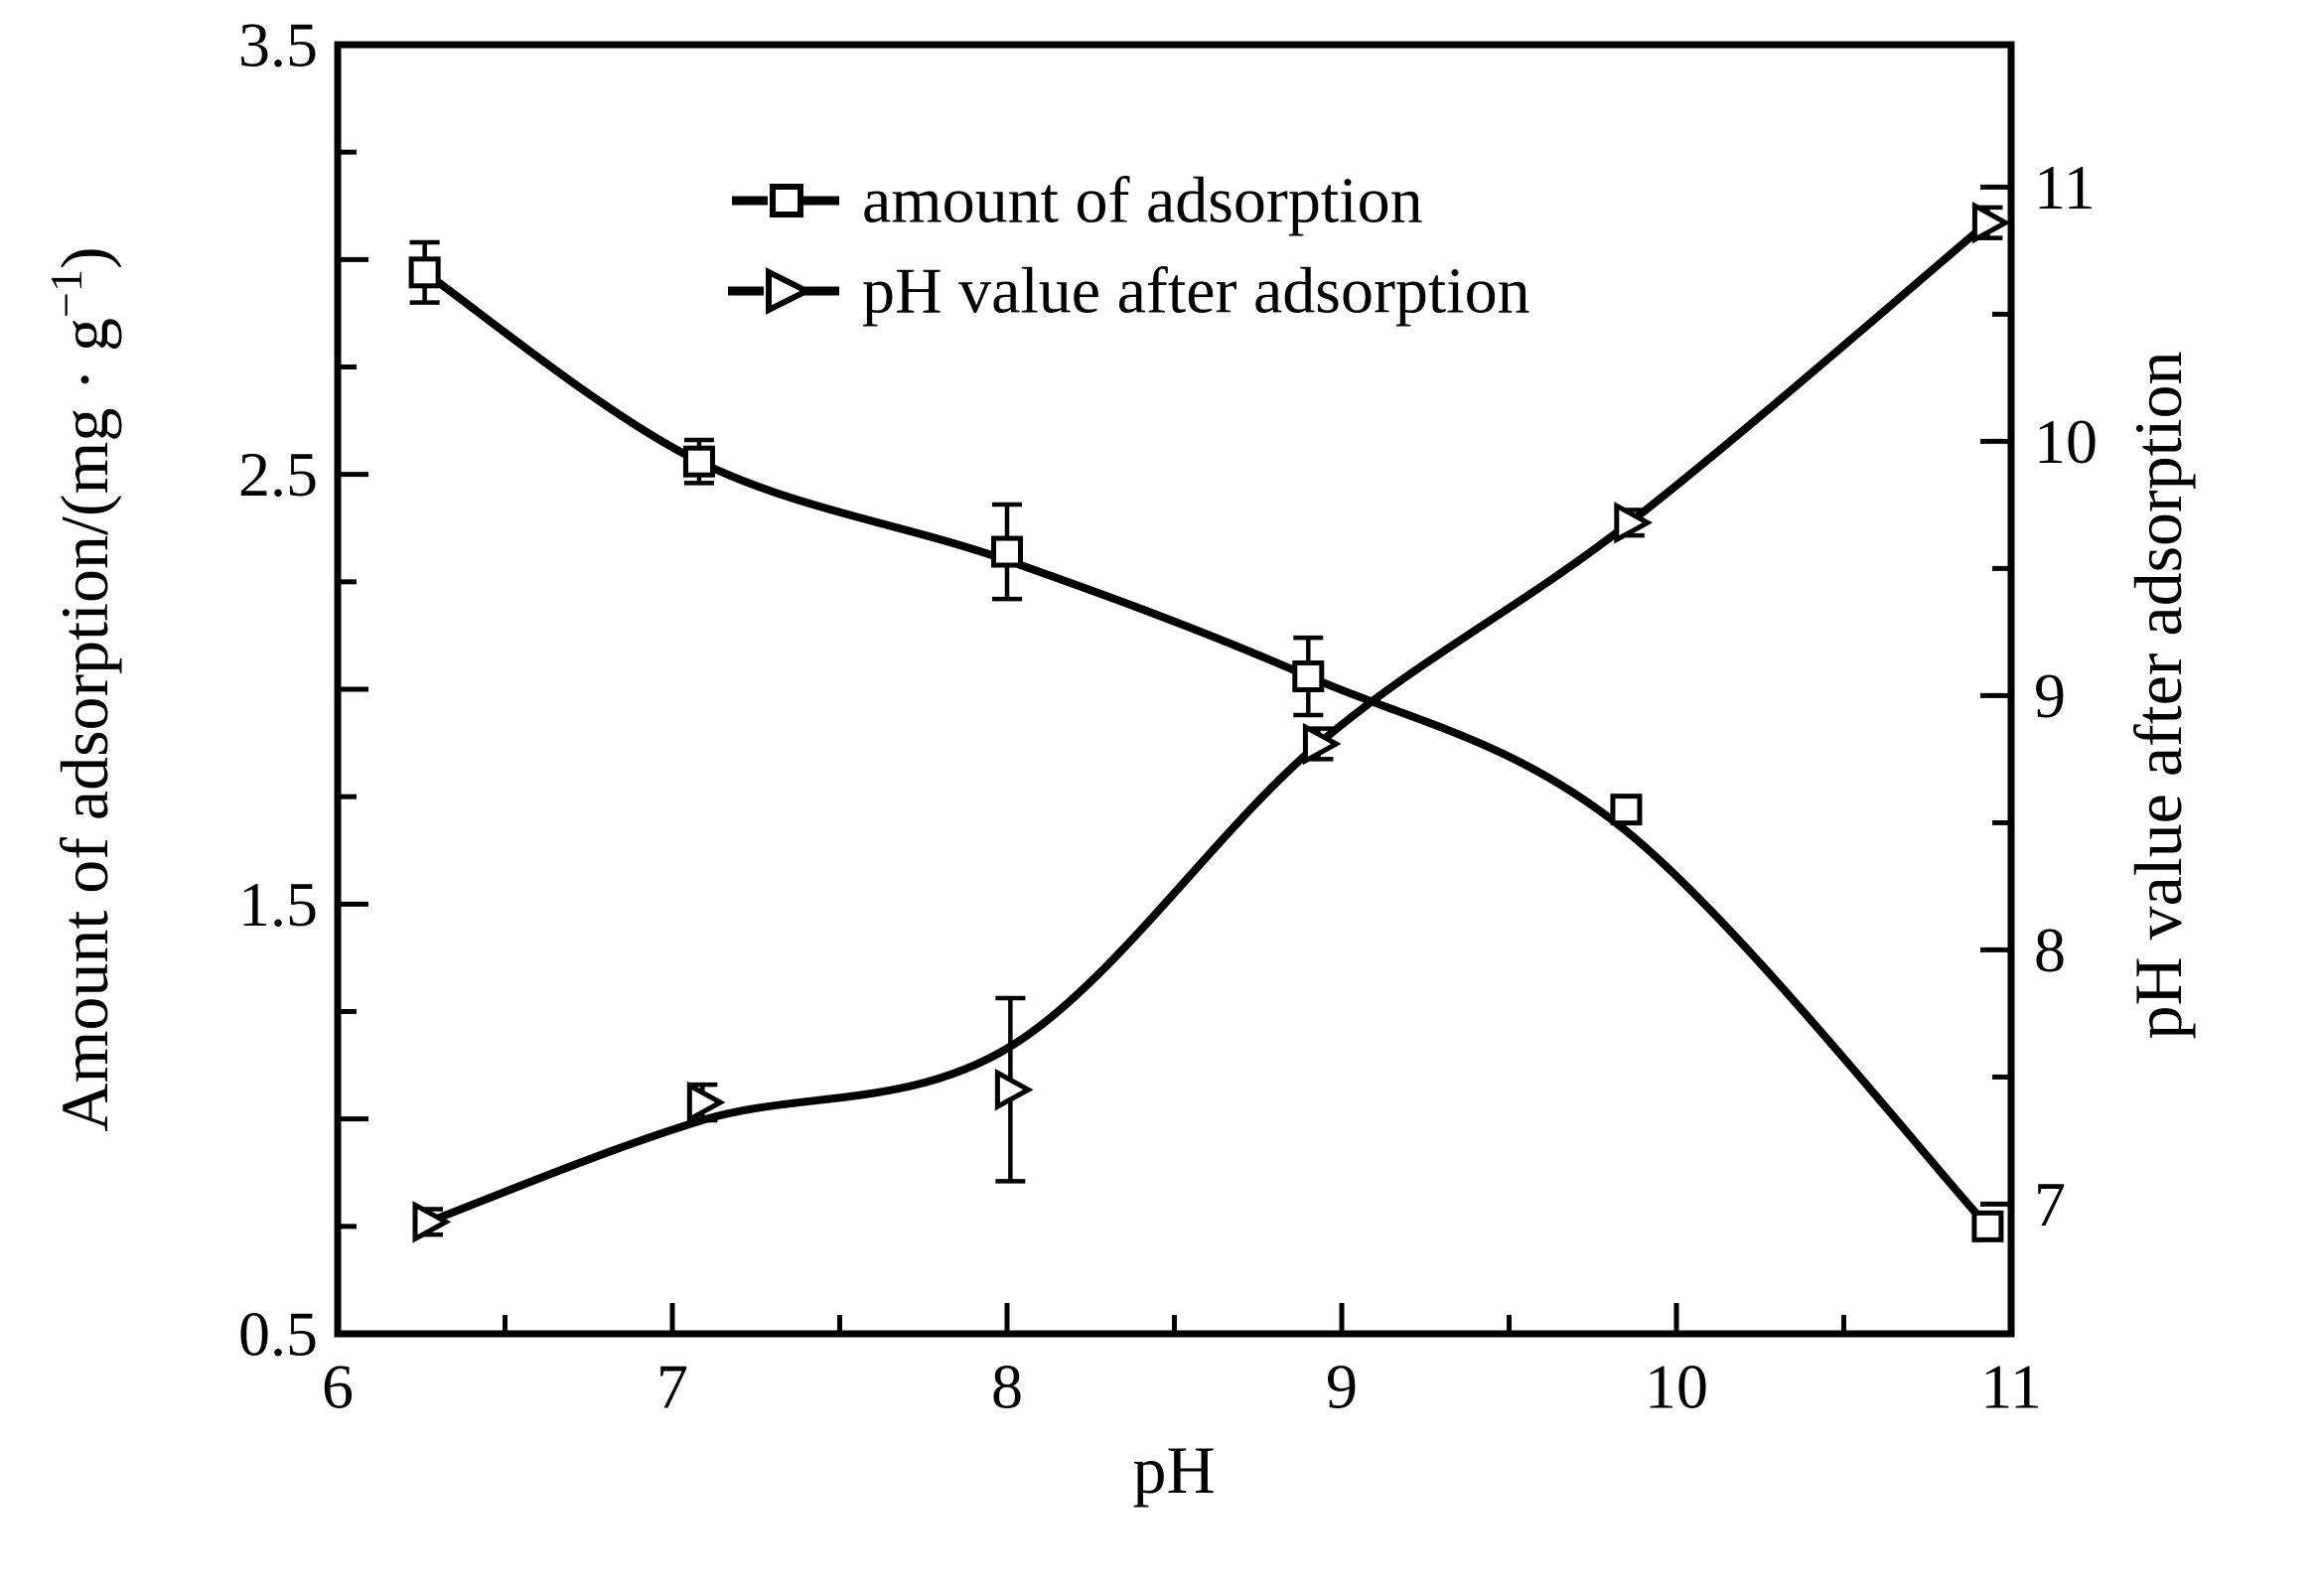 The height and width of the screenshot is (1596, 2321). Describe the element at coordinates (1173, 1470) in the screenshot. I see `x-axis-title: pH` at that location.